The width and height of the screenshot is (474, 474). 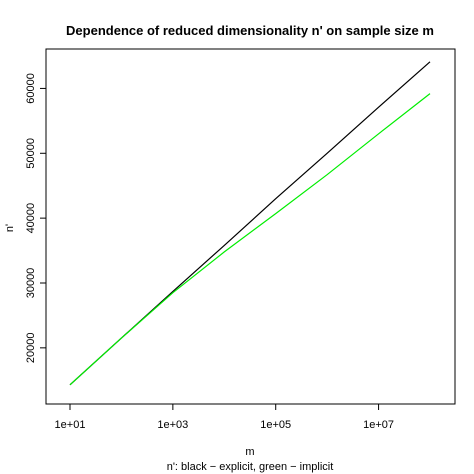 What do you see at coordinates (10, 228) in the screenshot?
I see `y-axis-label: n'` at bounding box center [10, 228].